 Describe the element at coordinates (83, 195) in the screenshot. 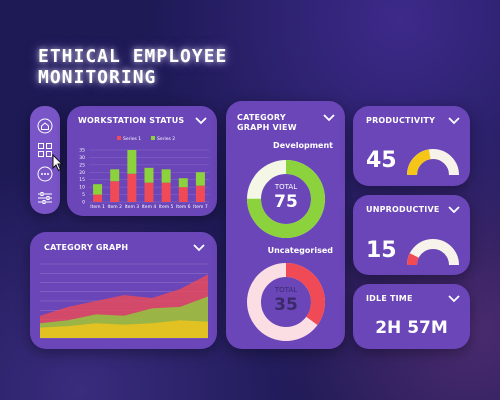

I see `y-tick-label: 5` at that location.